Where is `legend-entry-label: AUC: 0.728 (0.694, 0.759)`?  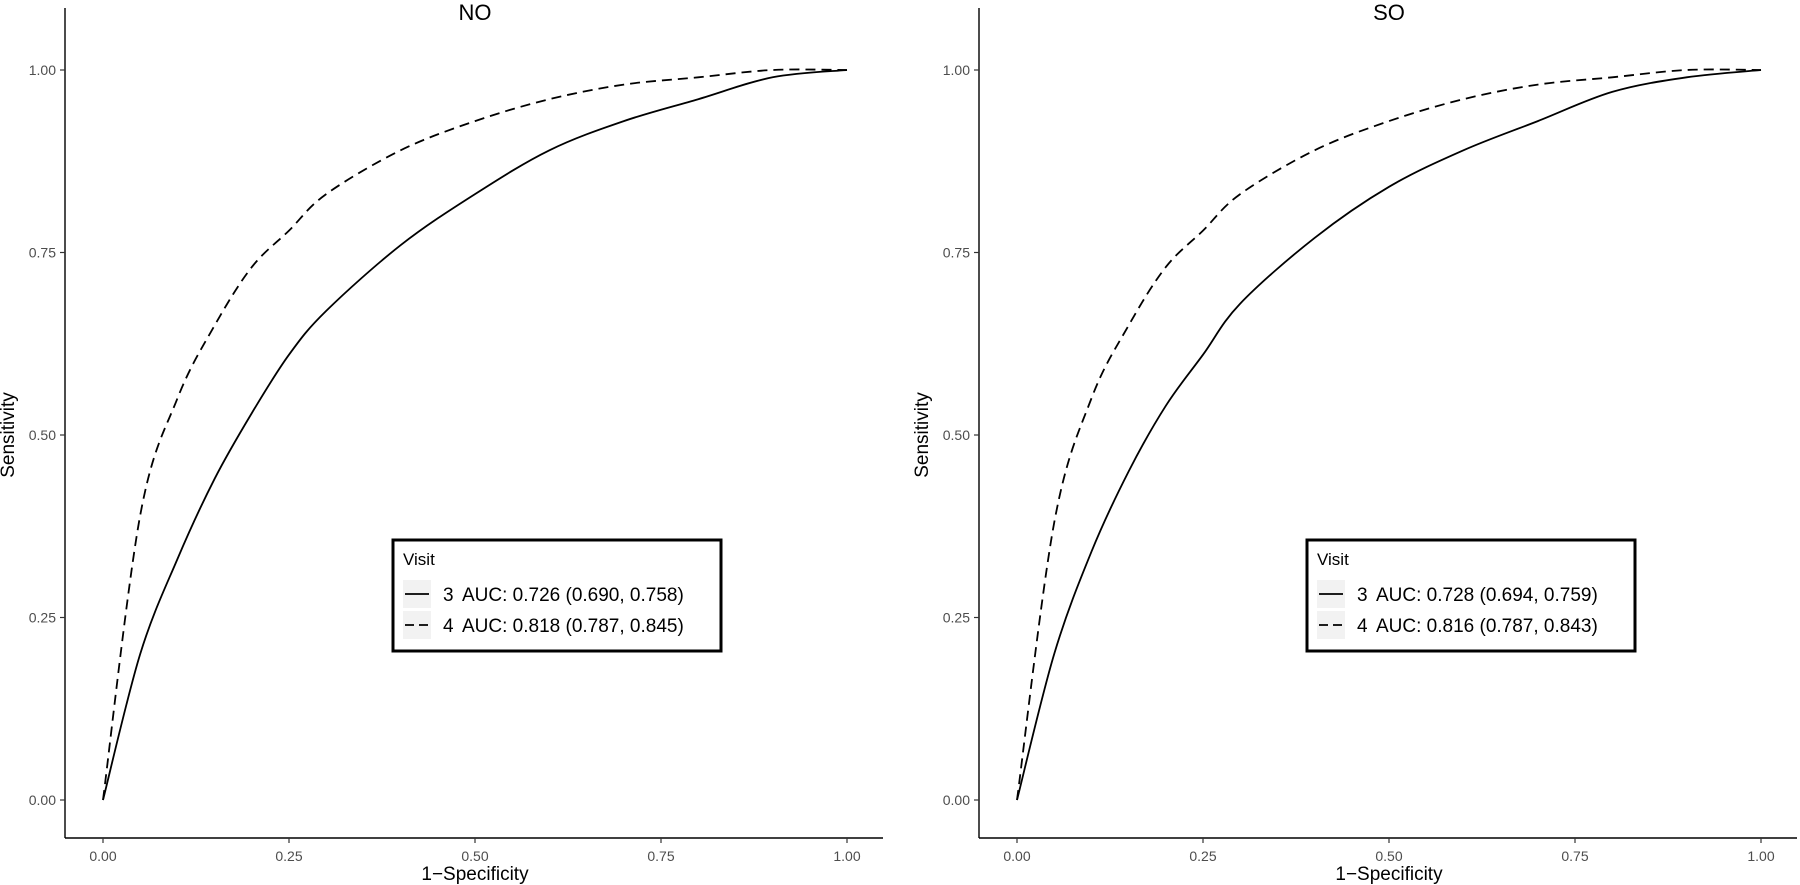
legend-entry-label: AUC: 0.728 (0.694, 0.759) is located at coordinates (1487, 595).